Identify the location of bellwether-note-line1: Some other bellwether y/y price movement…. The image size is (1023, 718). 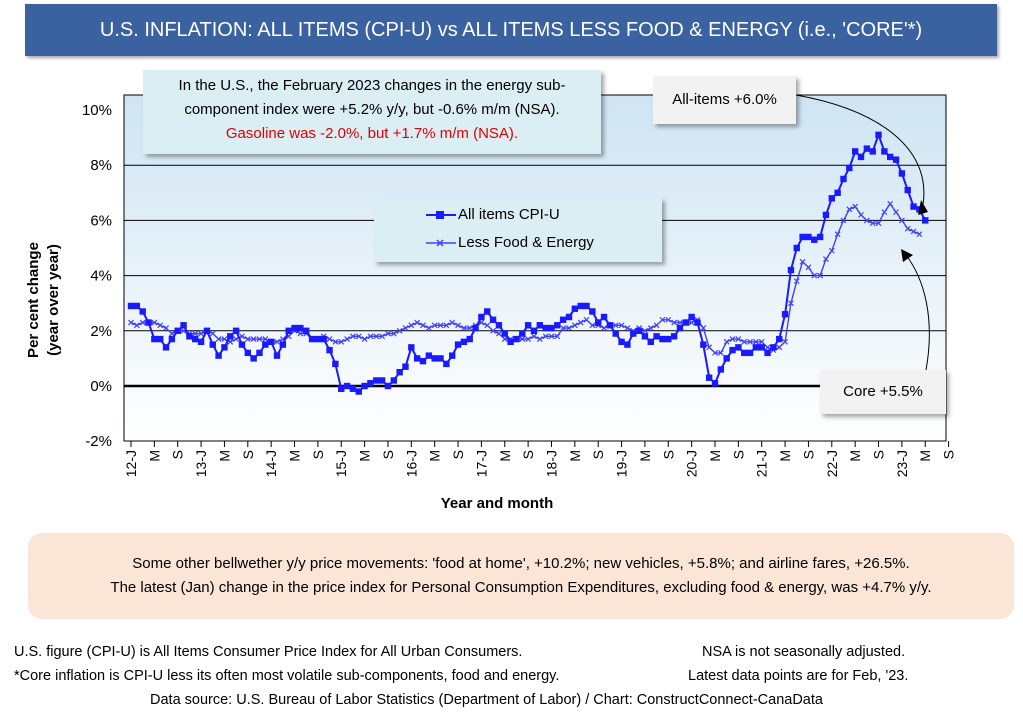
(521, 563).